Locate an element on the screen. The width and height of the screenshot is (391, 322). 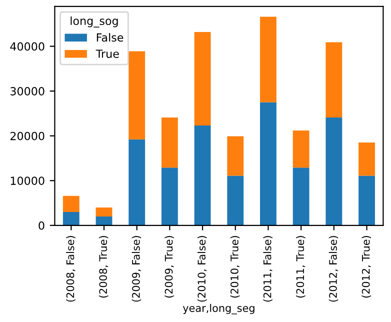
y-tick-label: 40000 is located at coordinates (27, 46).